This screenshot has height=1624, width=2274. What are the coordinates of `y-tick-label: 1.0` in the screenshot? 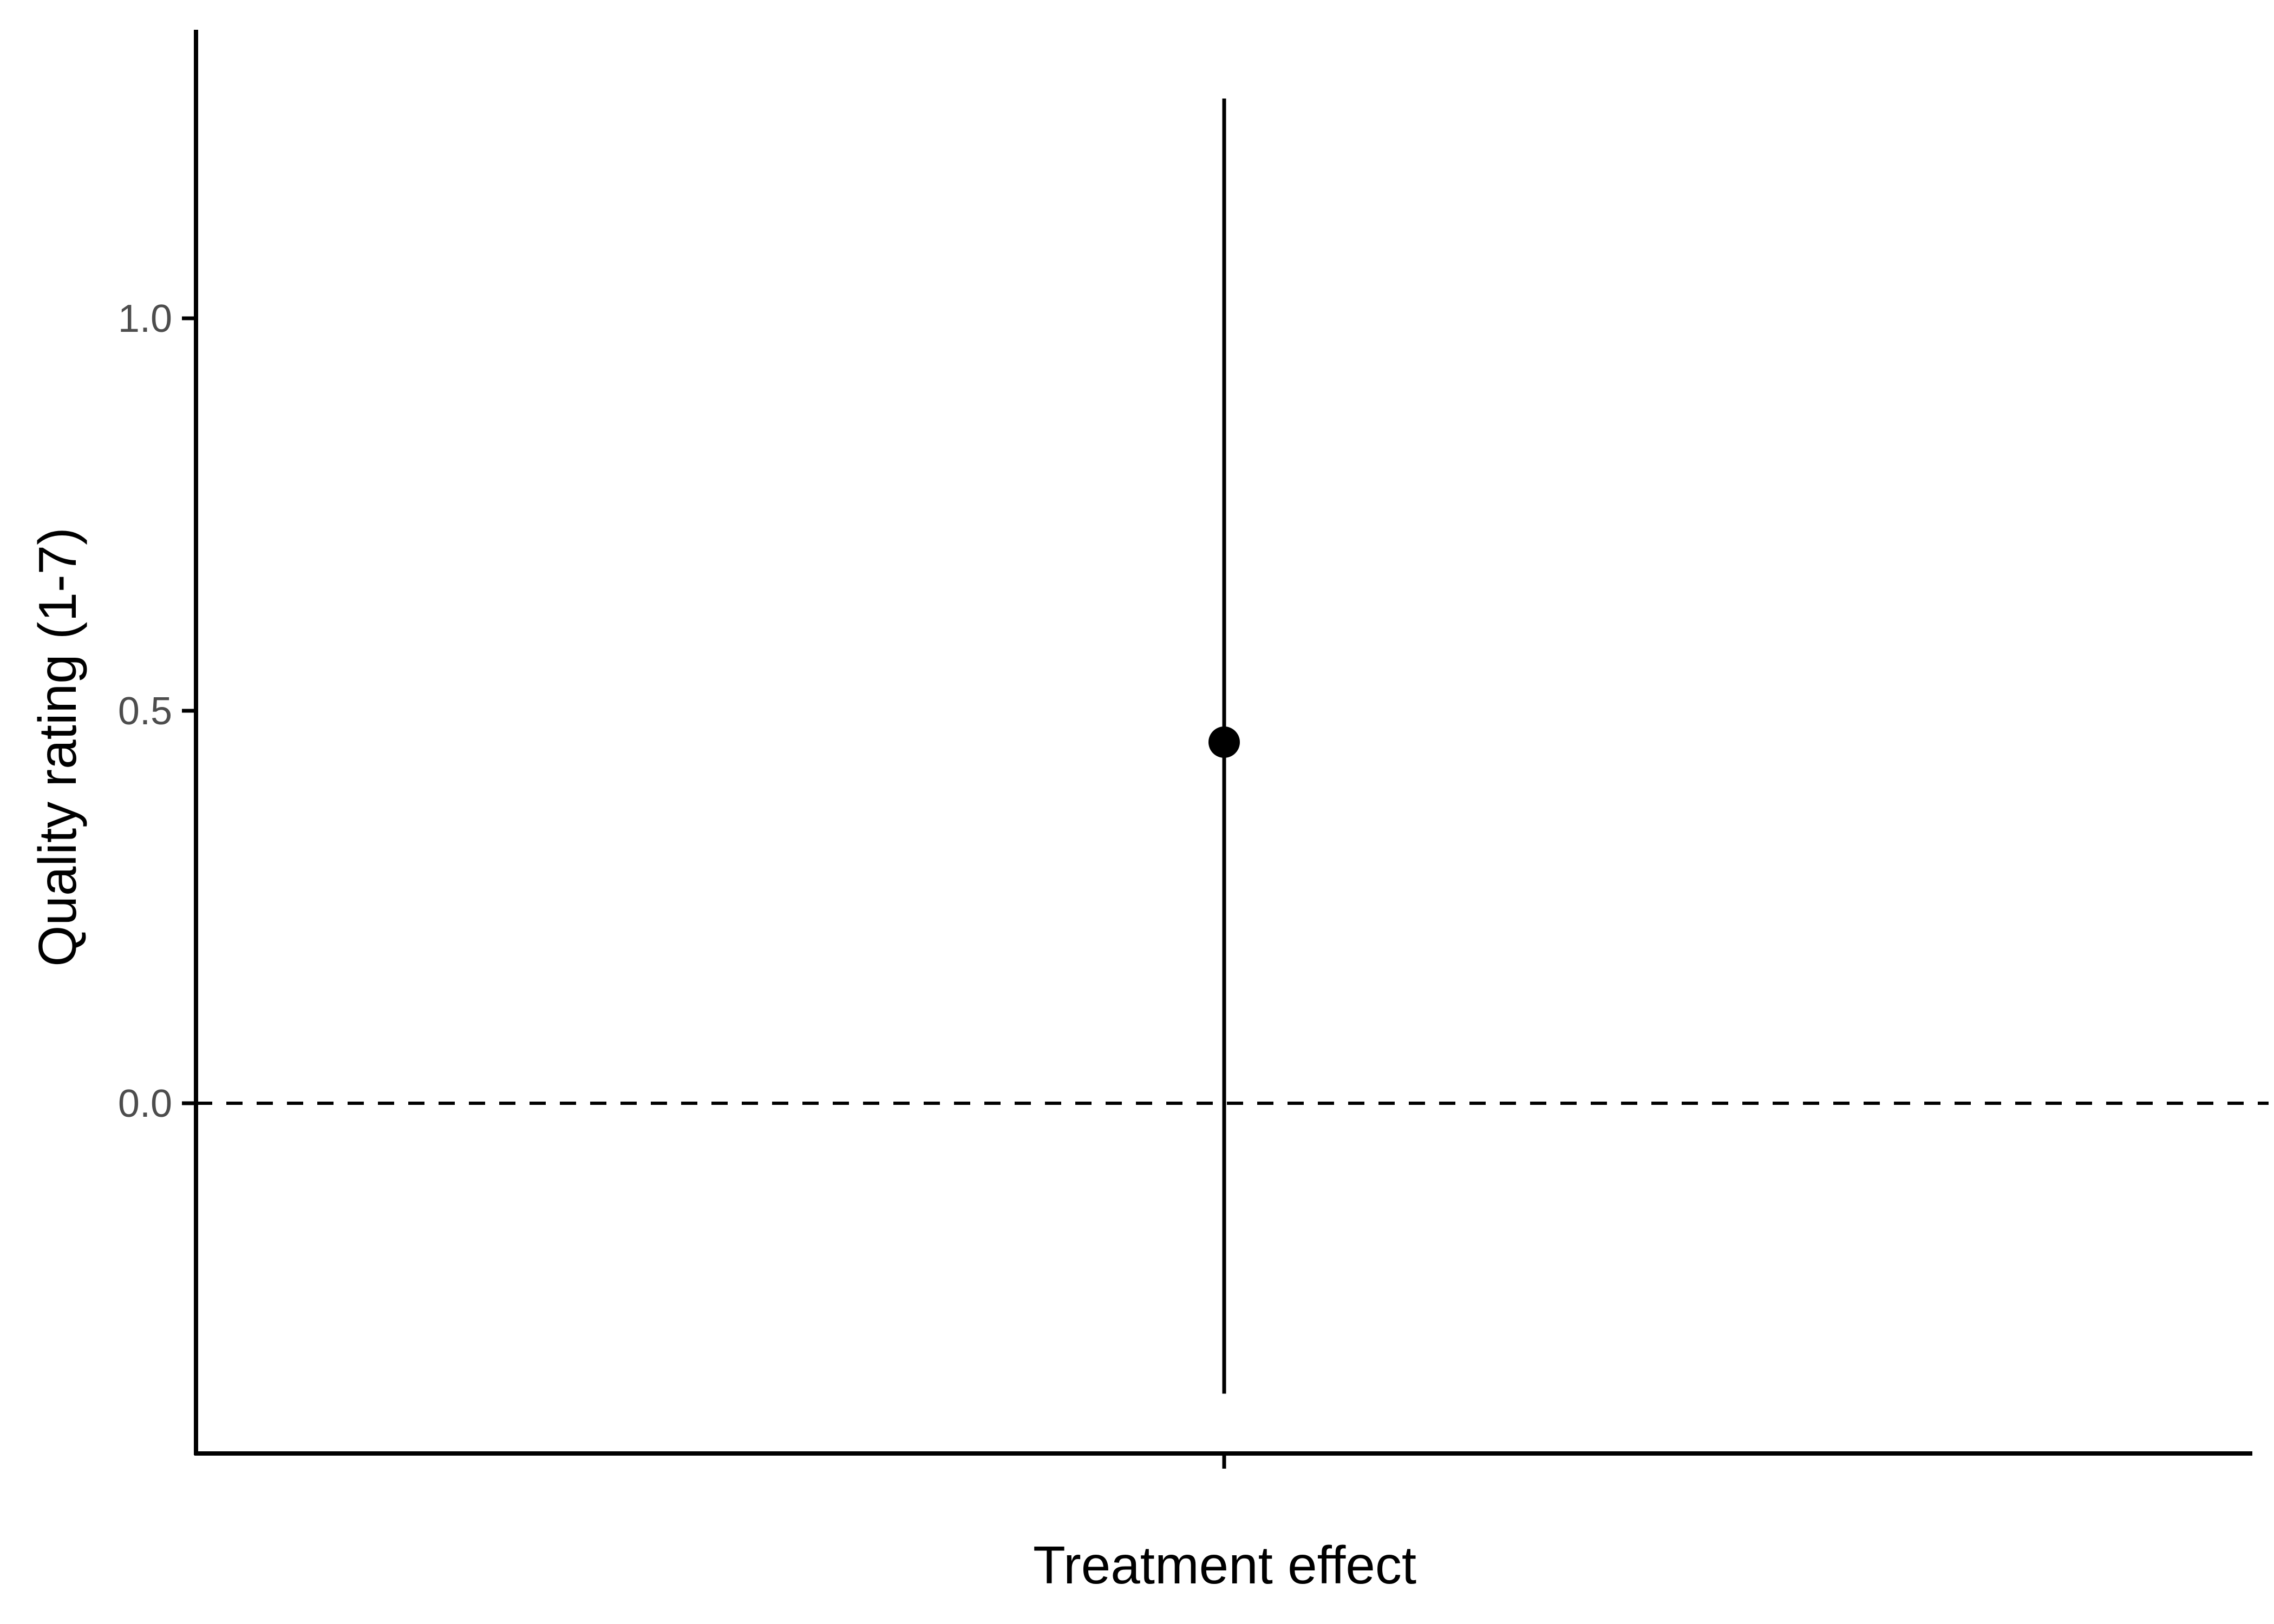 It's located at (145, 318).